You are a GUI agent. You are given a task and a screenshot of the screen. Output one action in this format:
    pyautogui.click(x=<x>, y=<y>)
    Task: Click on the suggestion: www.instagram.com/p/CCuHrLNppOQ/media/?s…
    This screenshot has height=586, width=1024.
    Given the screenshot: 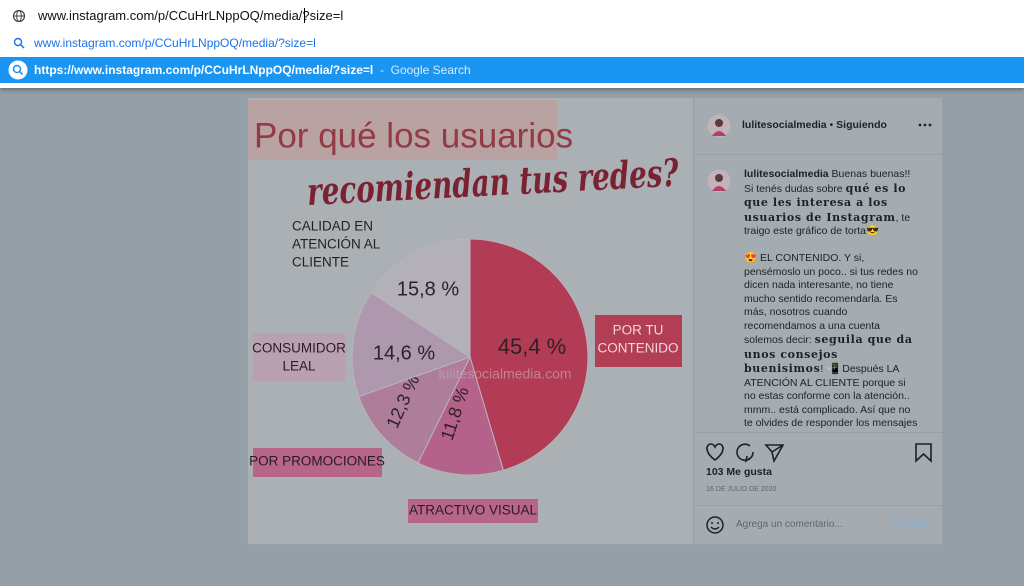 What is the action you would take?
    pyautogui.click(x=175, y=43)
    